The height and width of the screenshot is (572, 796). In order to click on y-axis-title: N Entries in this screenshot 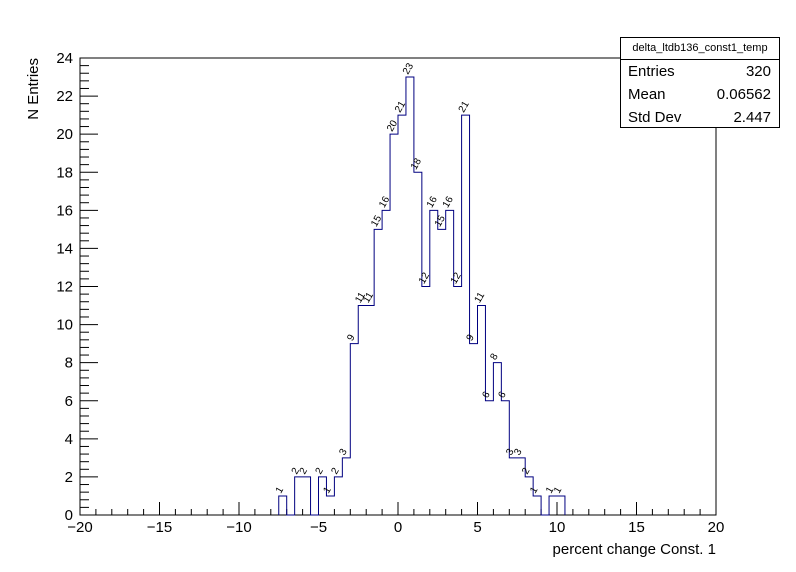, I will do `click(33, 89)`.